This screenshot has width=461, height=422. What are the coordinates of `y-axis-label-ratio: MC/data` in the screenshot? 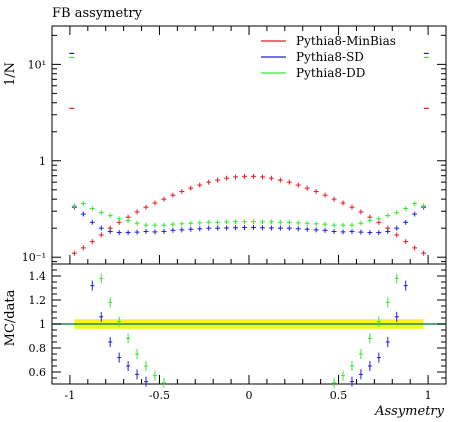 It's located at (10, 317).